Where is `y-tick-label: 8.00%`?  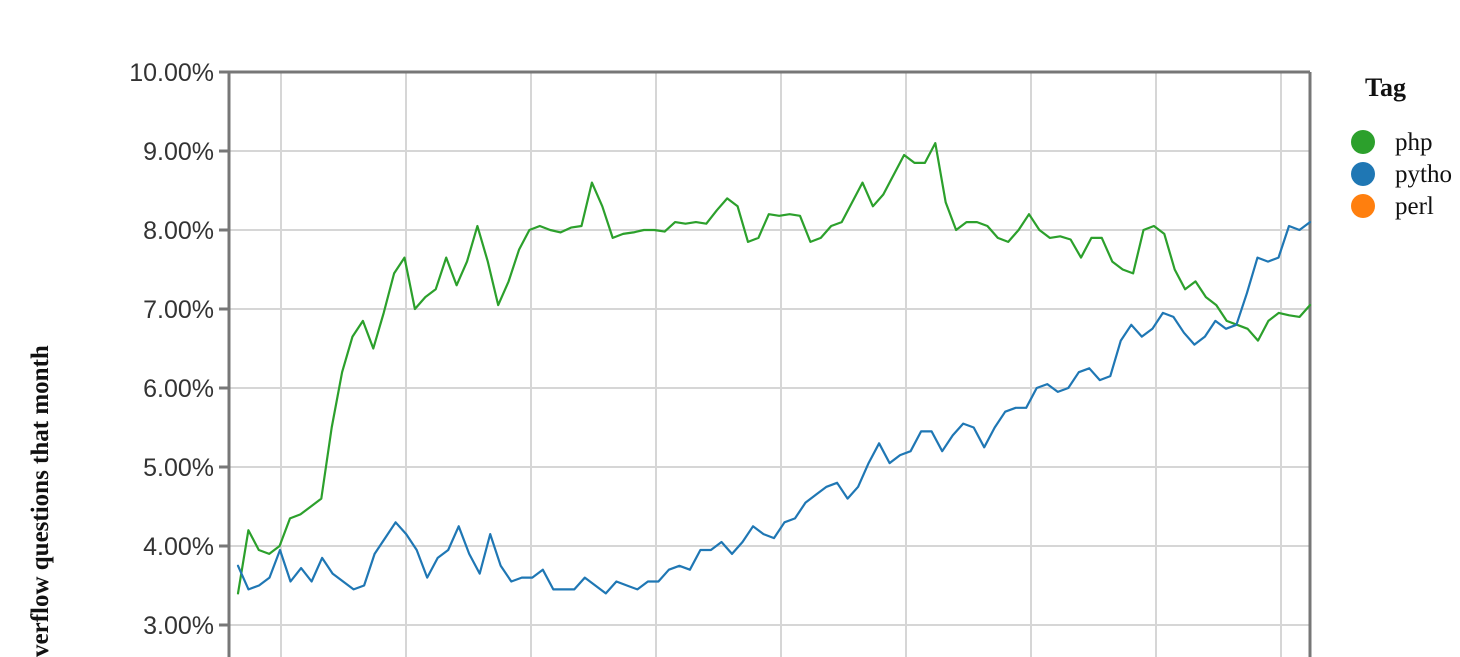 y-tick-label: 8.00% is located at coordinates (178, 231).